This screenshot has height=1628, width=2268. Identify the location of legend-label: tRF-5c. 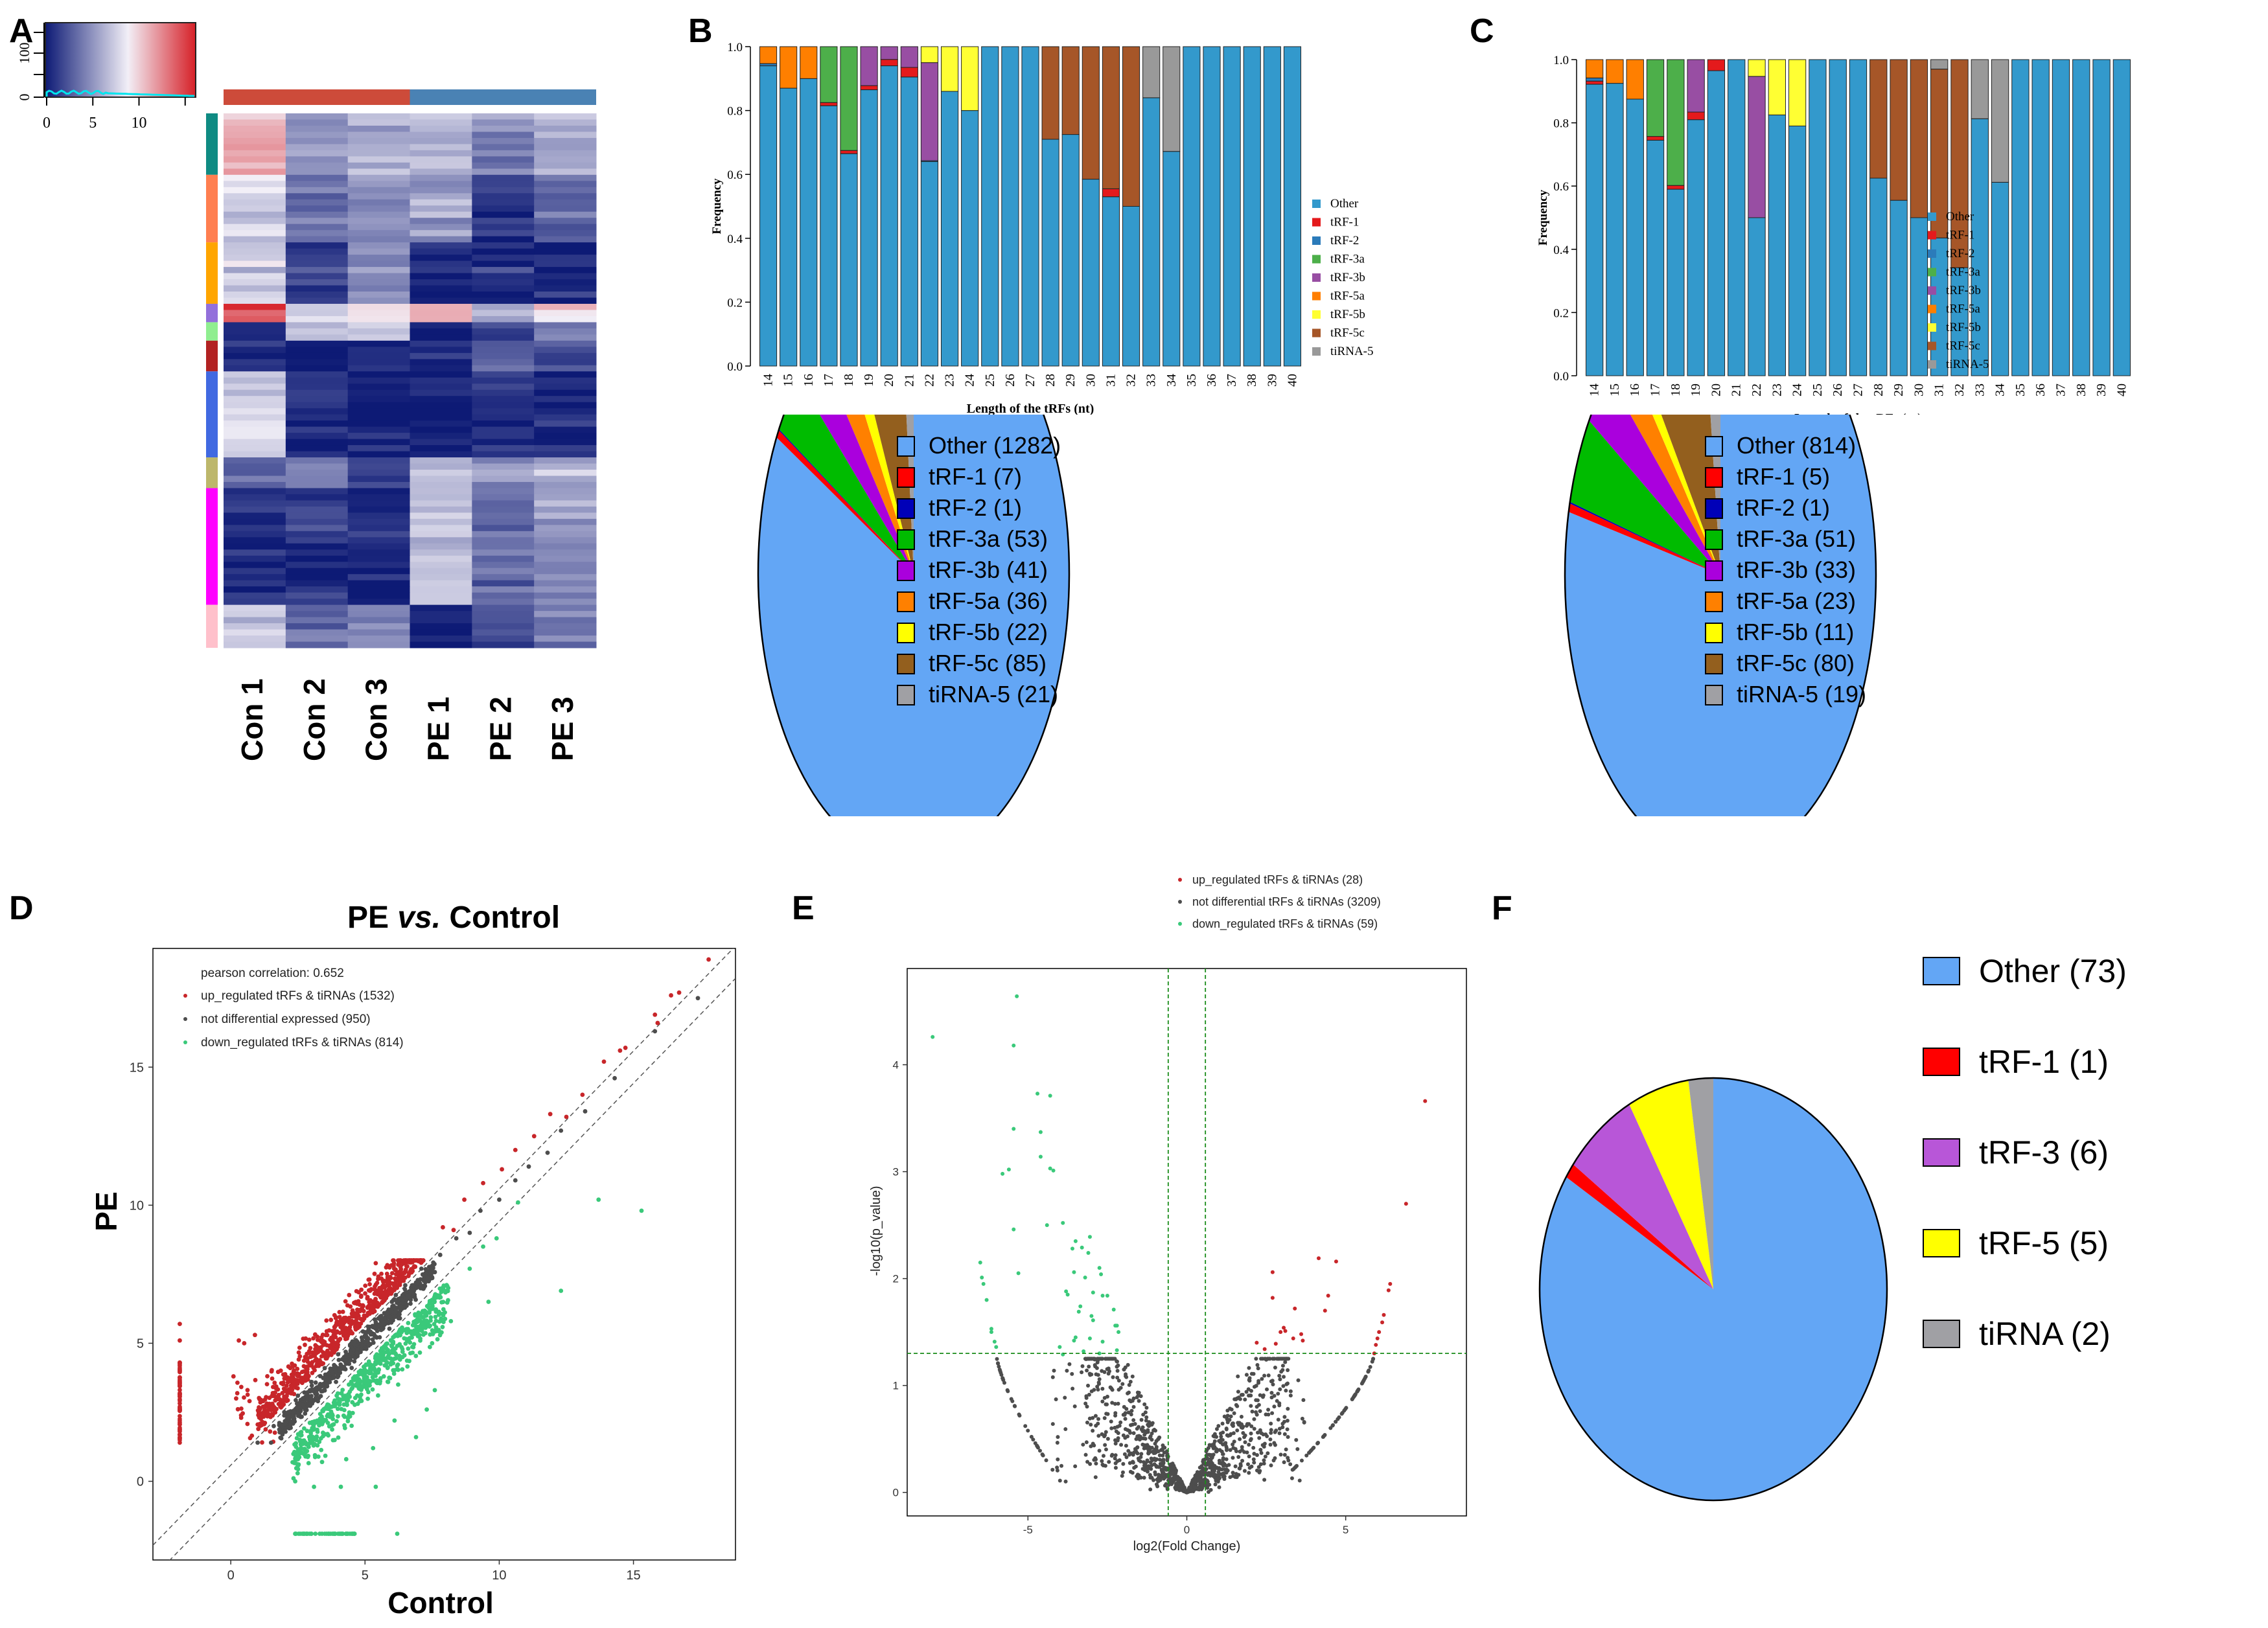
(1347, 333).